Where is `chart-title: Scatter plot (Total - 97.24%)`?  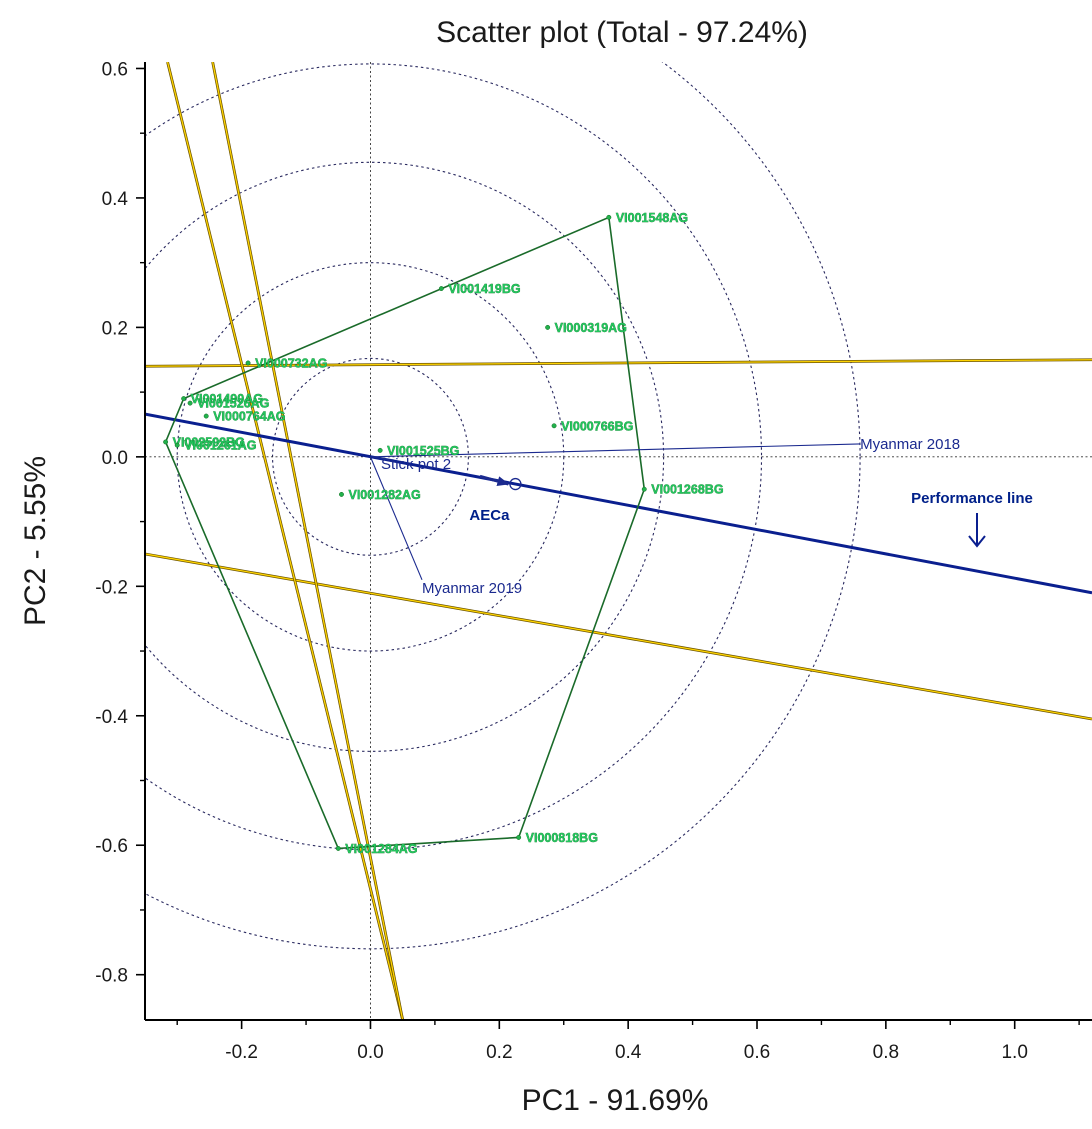 chart-title: Scatter plot (Total - 97.24%) is located at coordinates (622, 32).